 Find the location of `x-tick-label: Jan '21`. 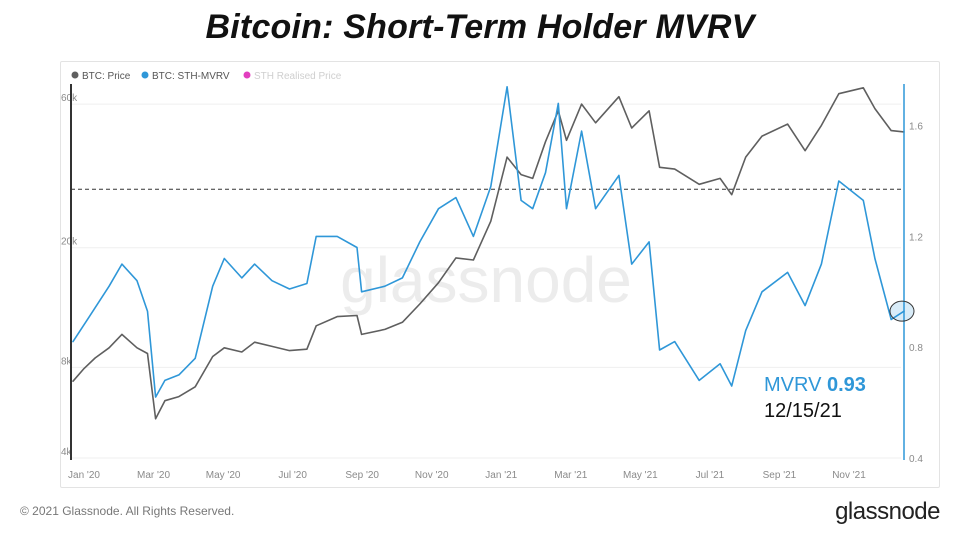

x-tick-label: Jan '21 is located at coordinates (501, 475).